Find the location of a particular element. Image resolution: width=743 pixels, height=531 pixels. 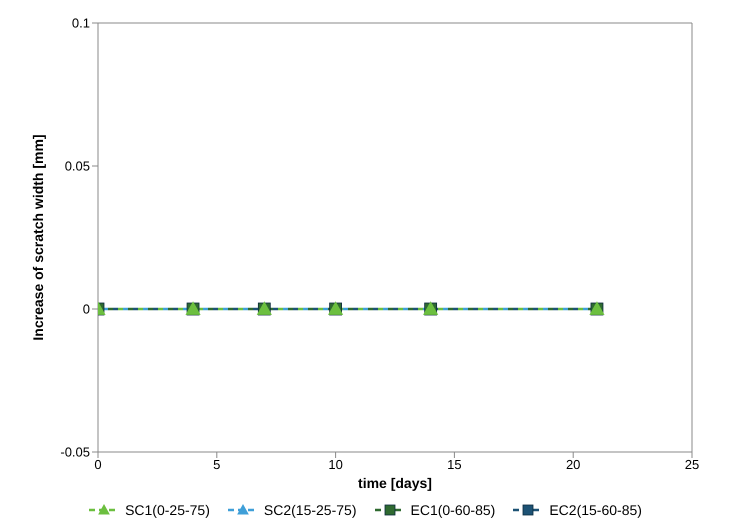

legend-label: SC2(15-25-75) is located at coordinates (310, 510).